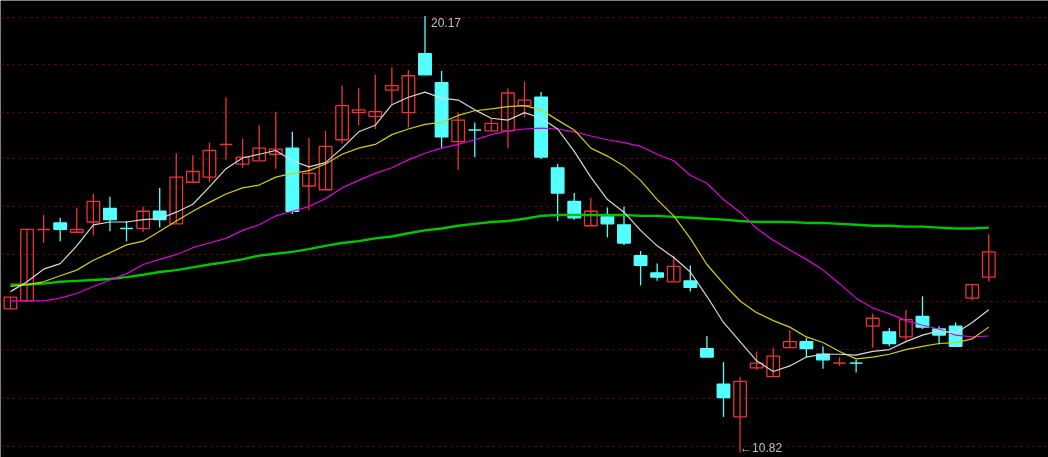 This screenshot has width=1048, height=457. I want to click on annotation: ←10.82, so click(761, 447).